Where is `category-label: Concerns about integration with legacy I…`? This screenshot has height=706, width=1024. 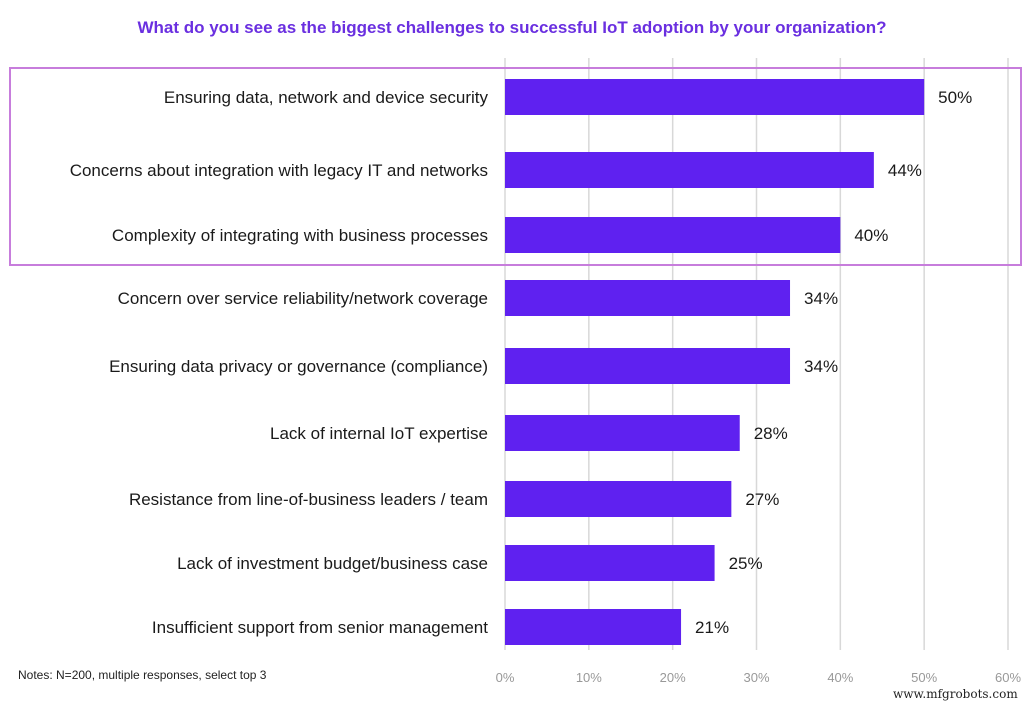 category-label: Concerns about integration with legacy I… is located at coordinates (279, 170).